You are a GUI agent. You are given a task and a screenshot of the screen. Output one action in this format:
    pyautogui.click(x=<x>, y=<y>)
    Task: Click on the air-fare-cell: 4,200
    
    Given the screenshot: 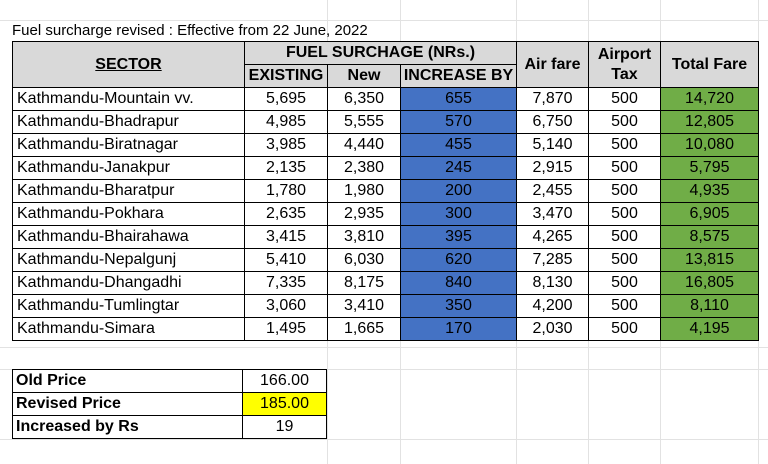 What is the action you would take?
    pyautogui.click(x=552, y=306)
    